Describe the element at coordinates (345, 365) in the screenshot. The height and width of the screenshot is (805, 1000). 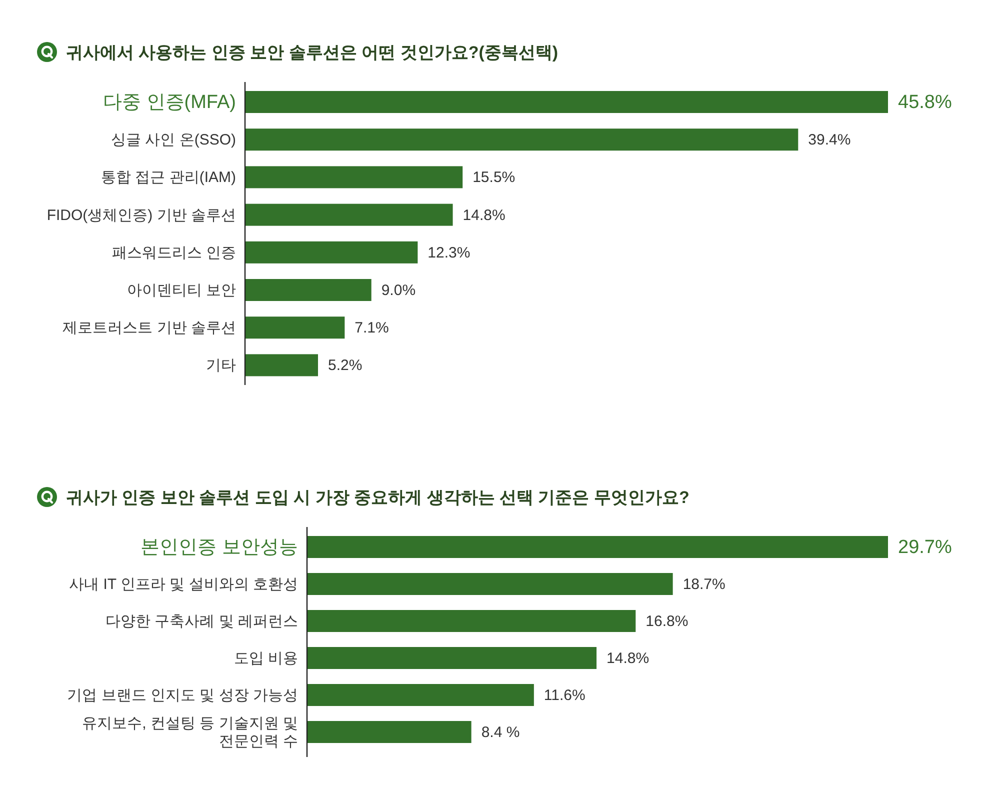
I see `data-label: 5.2%` at that location.